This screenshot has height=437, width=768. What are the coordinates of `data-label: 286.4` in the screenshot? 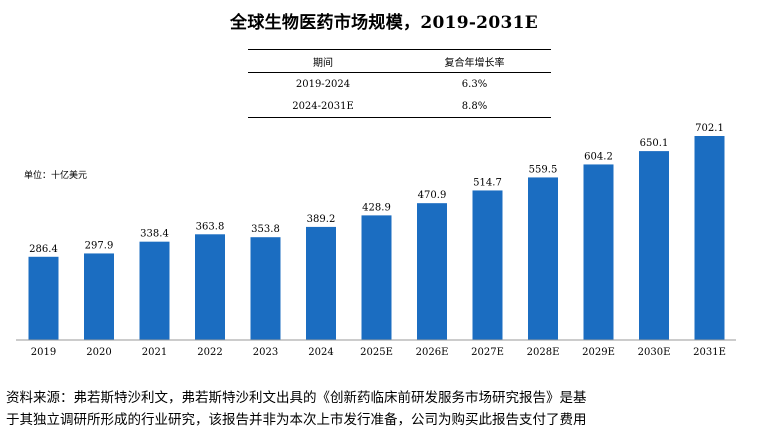 It's located at (43, 249).